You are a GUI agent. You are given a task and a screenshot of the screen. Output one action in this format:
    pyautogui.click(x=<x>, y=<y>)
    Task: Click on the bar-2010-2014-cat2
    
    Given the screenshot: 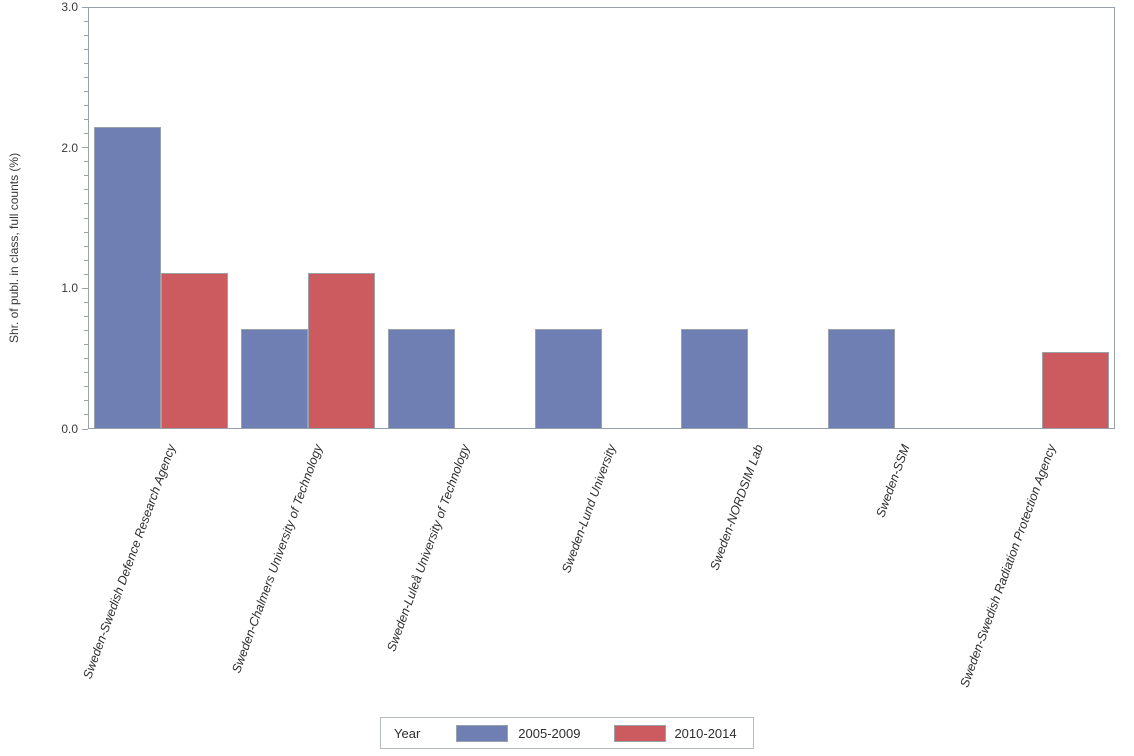 What is the action you would take?
    pyautogui.click(x=342, y=351)
    